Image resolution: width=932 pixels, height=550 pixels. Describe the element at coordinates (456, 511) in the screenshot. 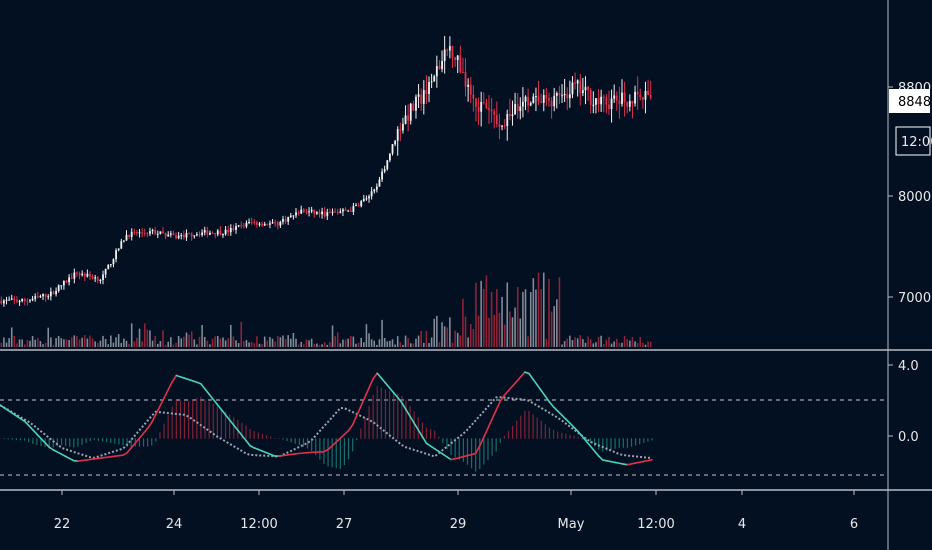

I see `time-axis: 22 24 12:00 27 29 May 12:00 4 6` at that location.